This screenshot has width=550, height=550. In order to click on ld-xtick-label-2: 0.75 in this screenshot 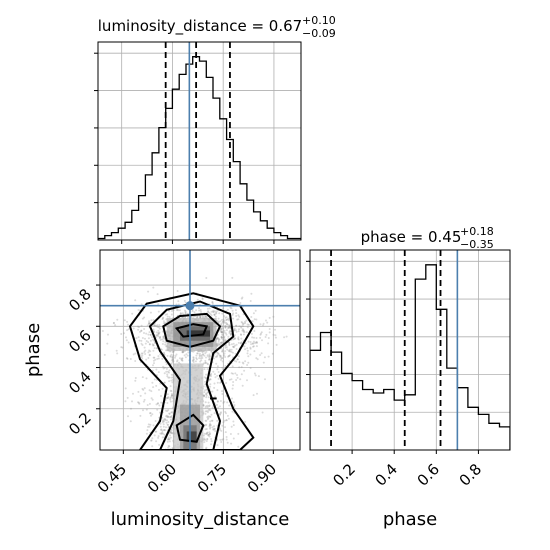, I will do `click(212, 478)`.